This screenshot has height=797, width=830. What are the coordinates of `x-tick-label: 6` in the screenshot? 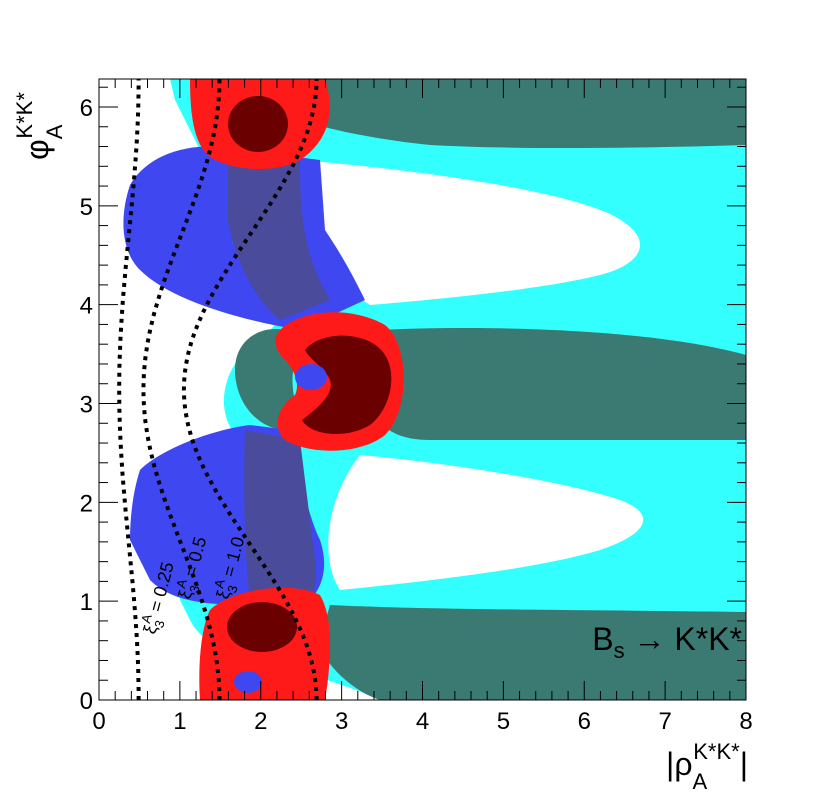 It's located at (584, 721).